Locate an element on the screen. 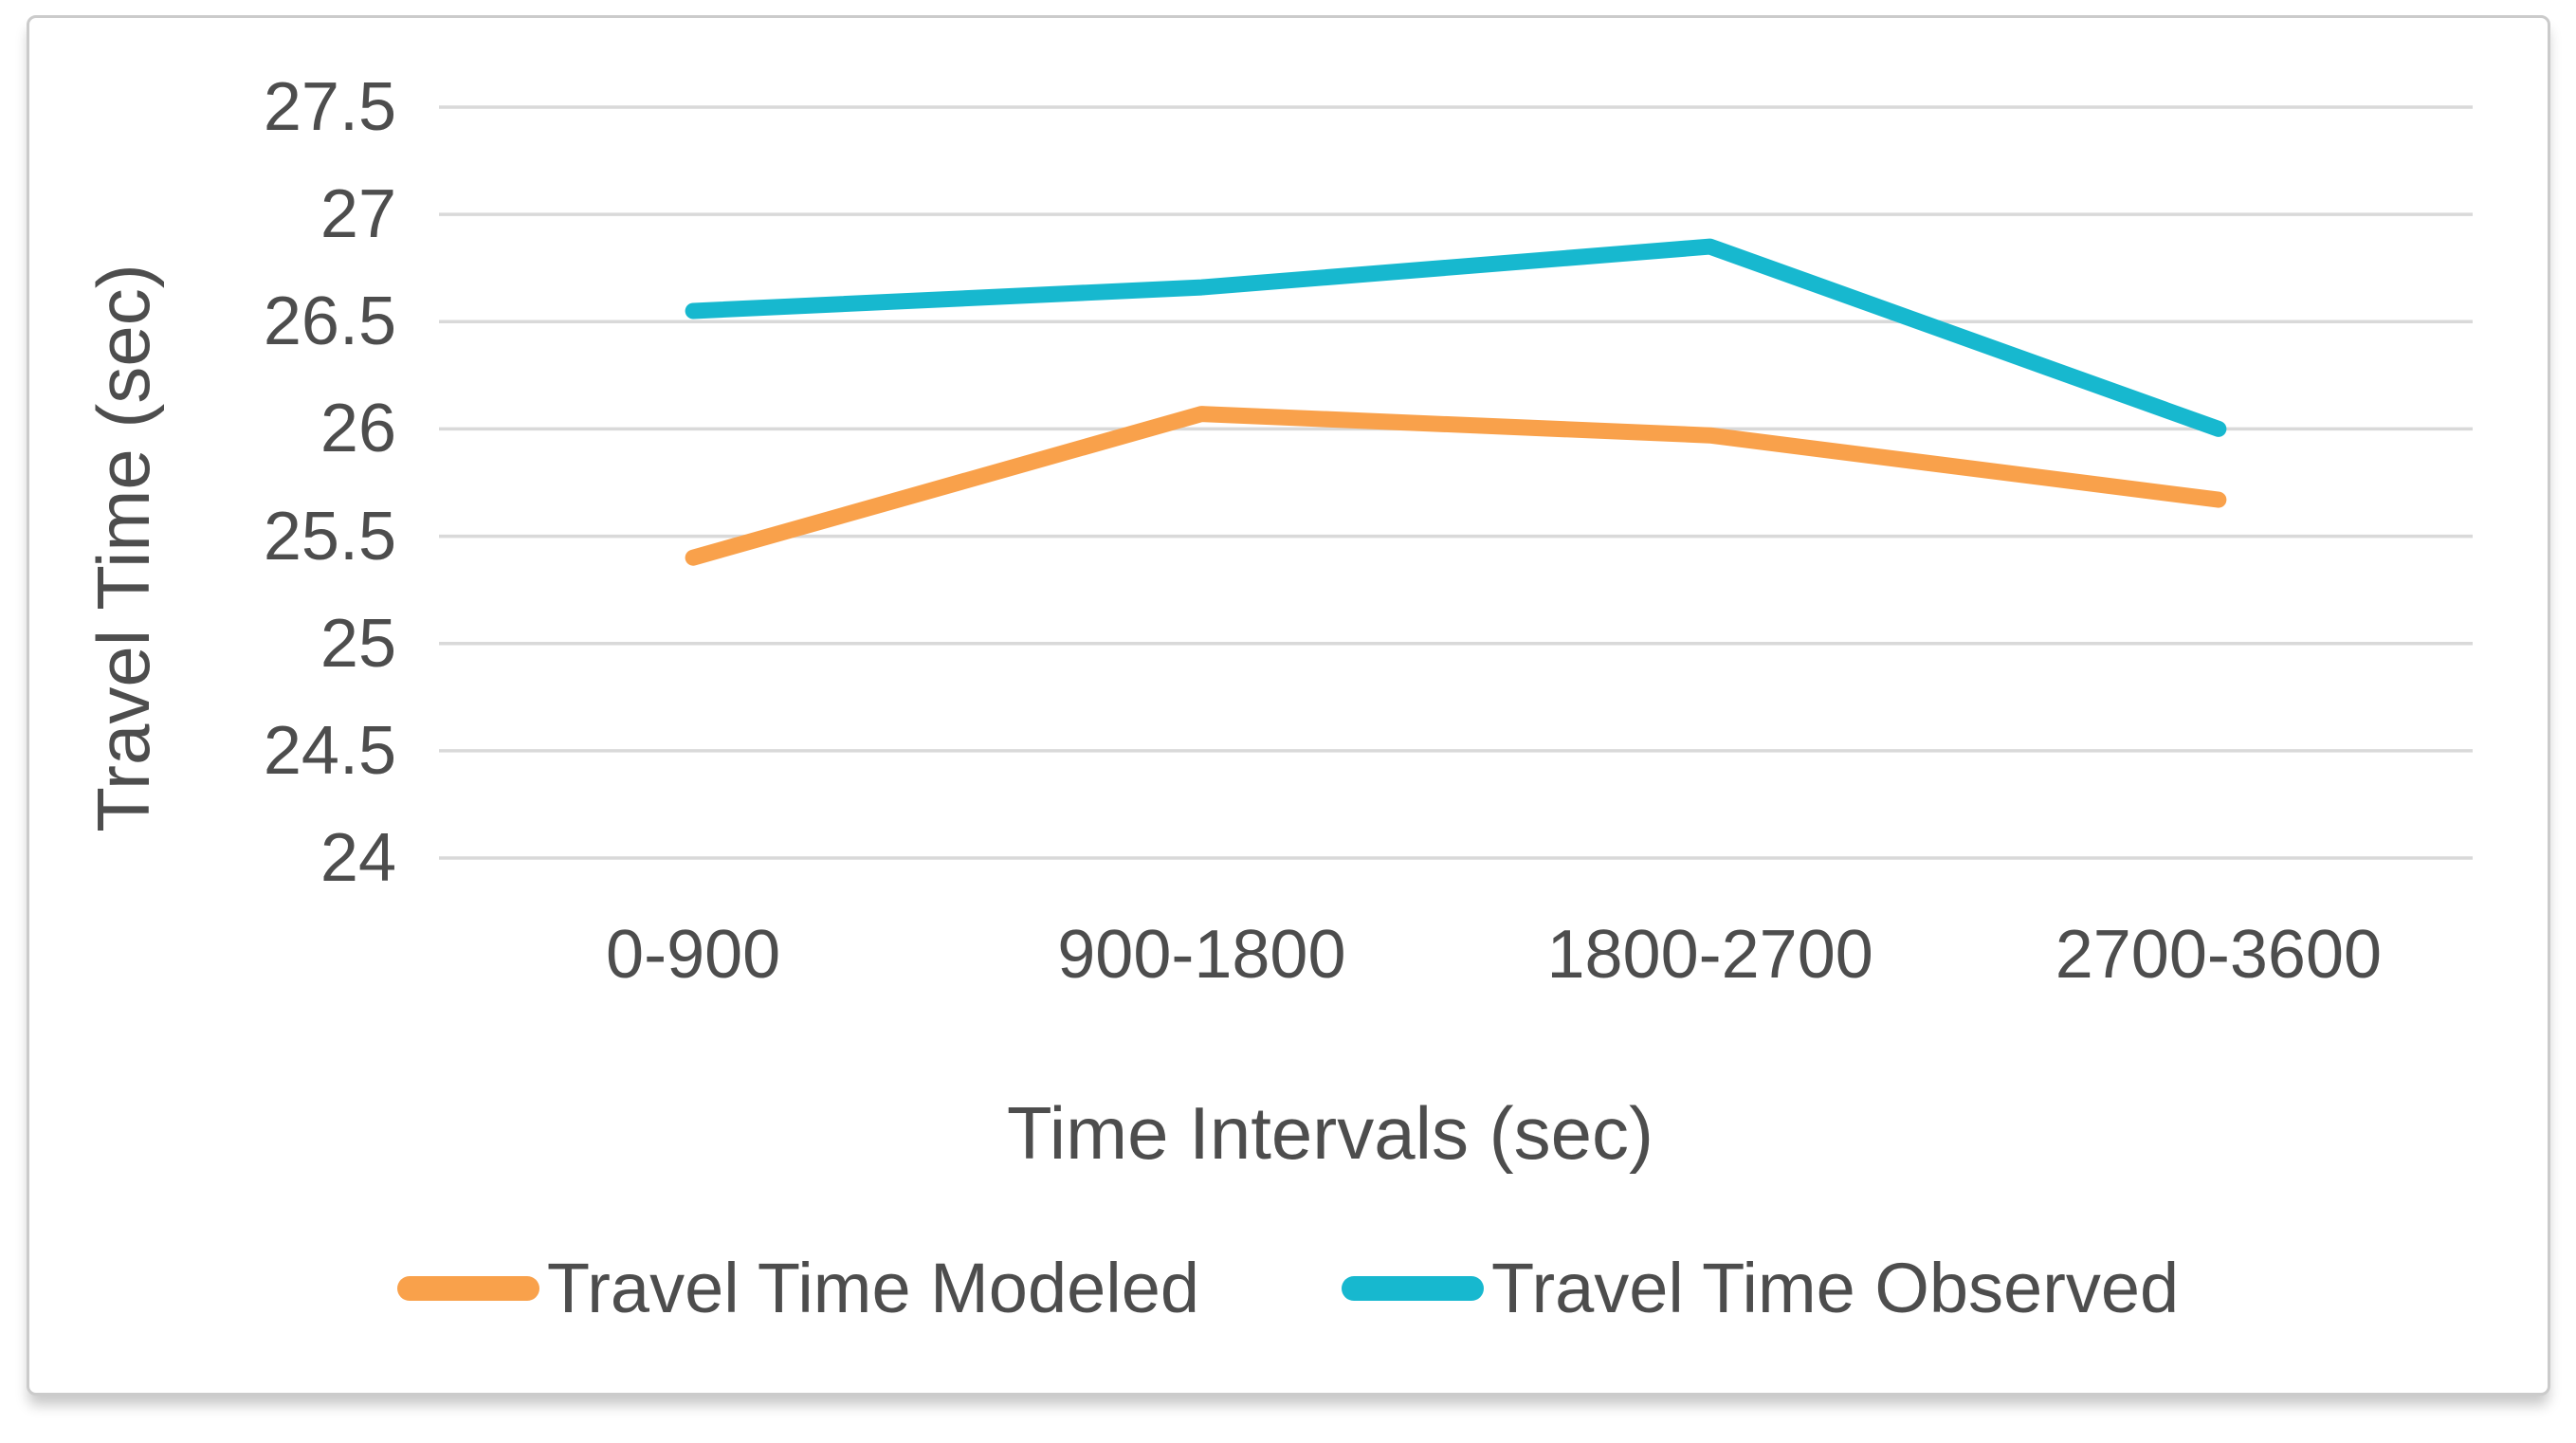 The height and width of the screenshot is (1443, 2576). y-tick-label: 24 is located at coordinates (358, 858).